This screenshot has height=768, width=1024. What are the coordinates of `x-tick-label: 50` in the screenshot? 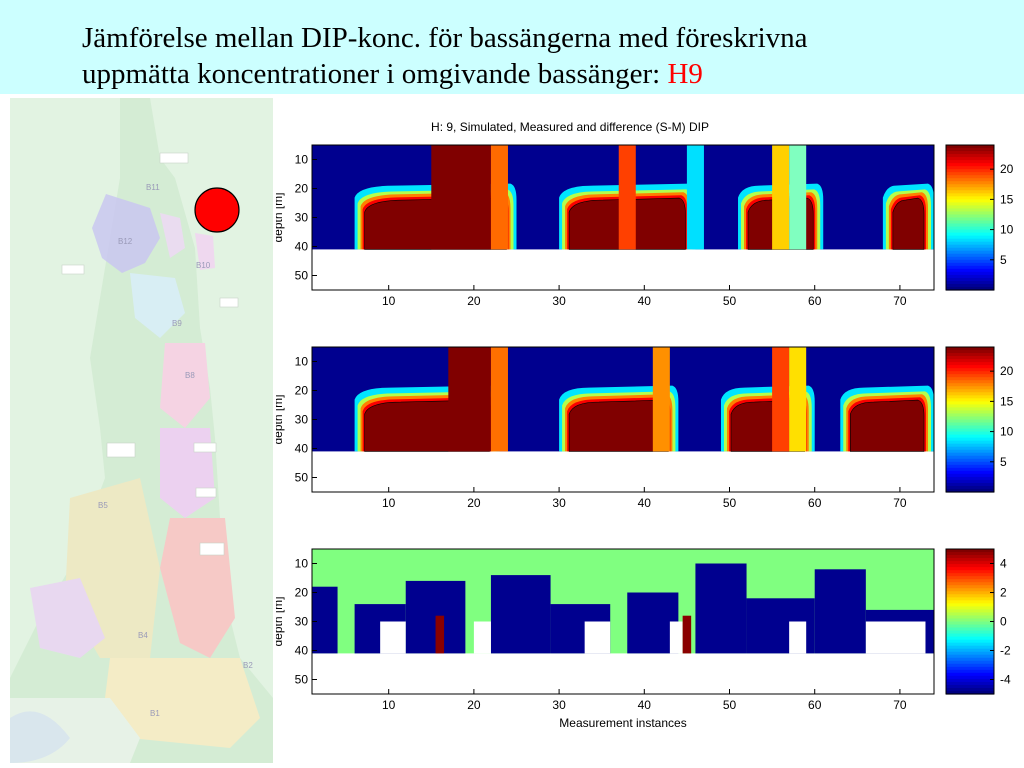 It's located at (730, 503).